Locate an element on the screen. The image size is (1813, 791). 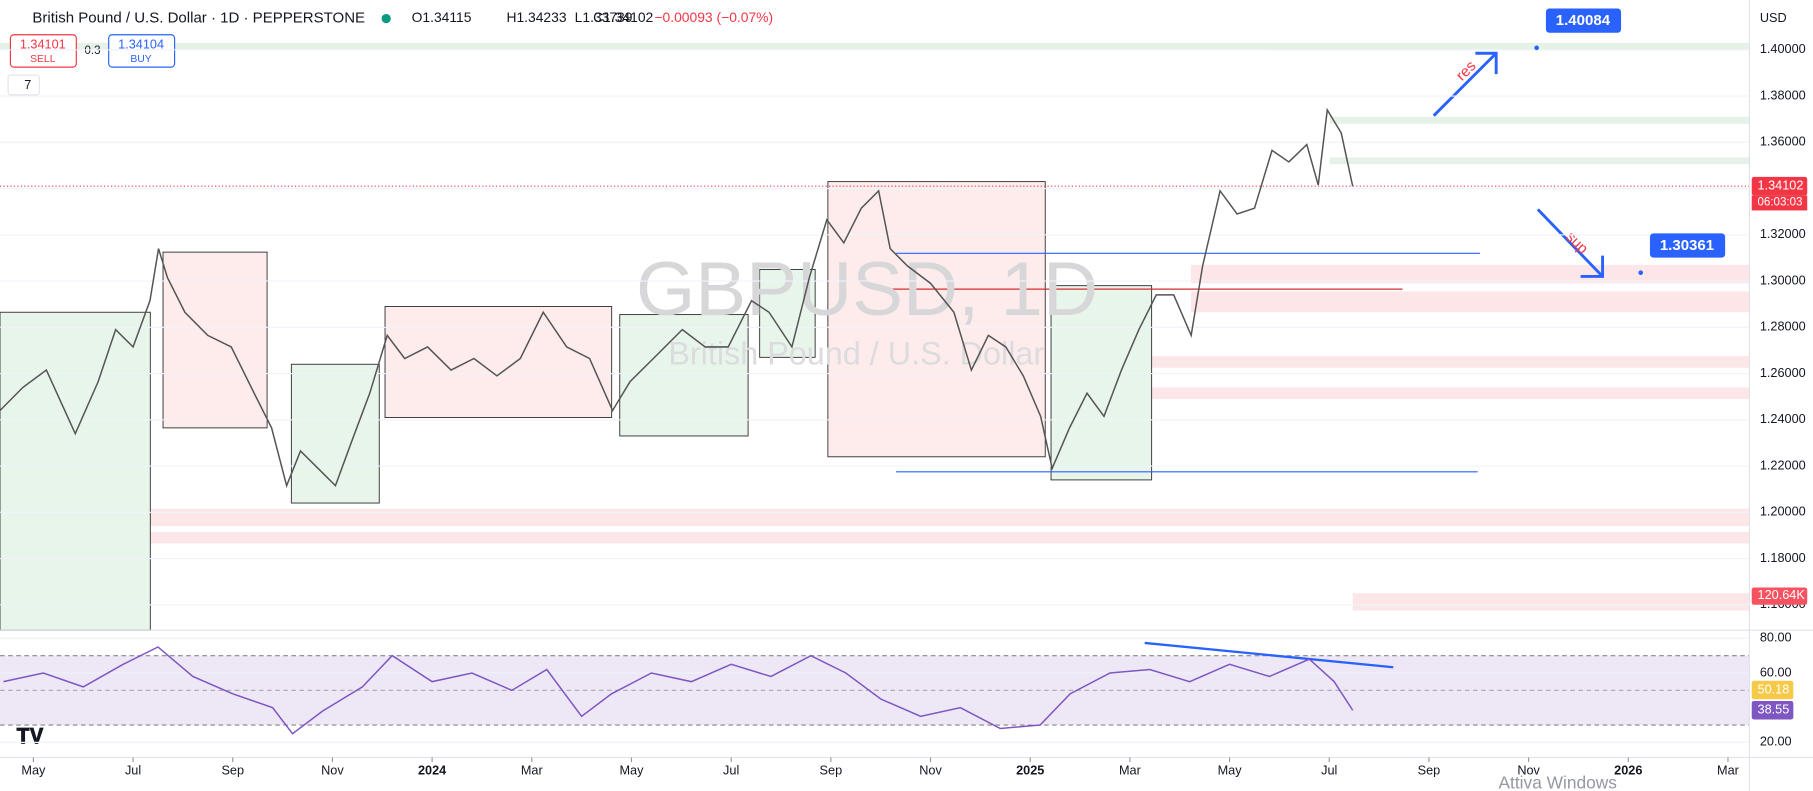
ohlc-high: H1.34233 is located at coordinates (536, 17).